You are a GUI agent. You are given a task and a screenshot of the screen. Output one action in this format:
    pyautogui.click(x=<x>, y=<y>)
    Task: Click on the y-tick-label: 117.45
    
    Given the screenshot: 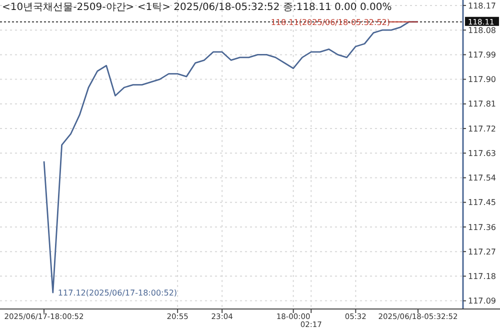 What is the action you would take?
    pyautogui.click(x=482, y=203)
    